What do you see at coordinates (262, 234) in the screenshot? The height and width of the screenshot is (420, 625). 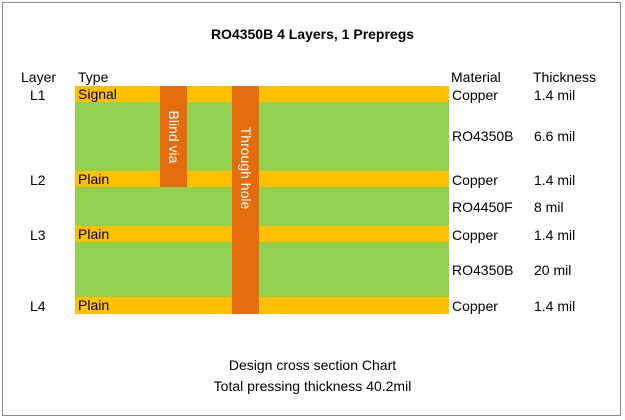 I see `layer-l3-copper: Plain` at bounding box center [262, 234].